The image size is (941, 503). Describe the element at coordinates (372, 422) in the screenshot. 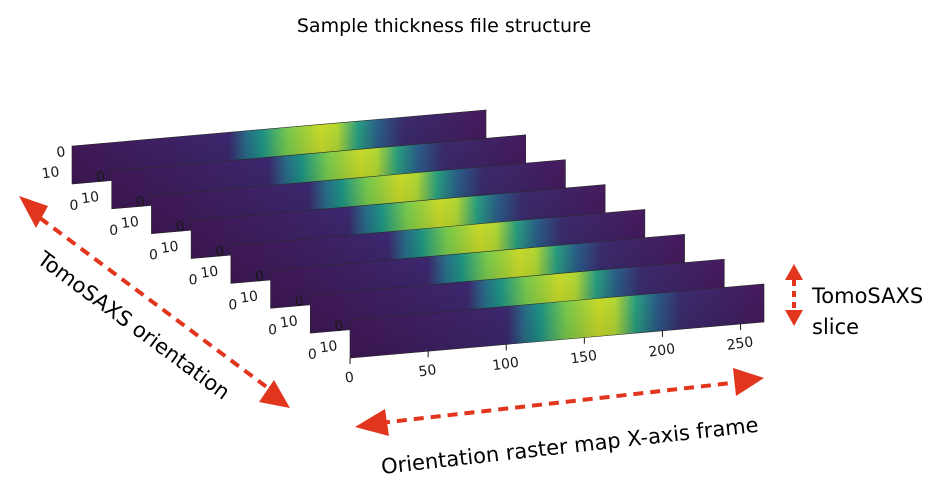

I see `x-frame-arrow-head-left` at that location.